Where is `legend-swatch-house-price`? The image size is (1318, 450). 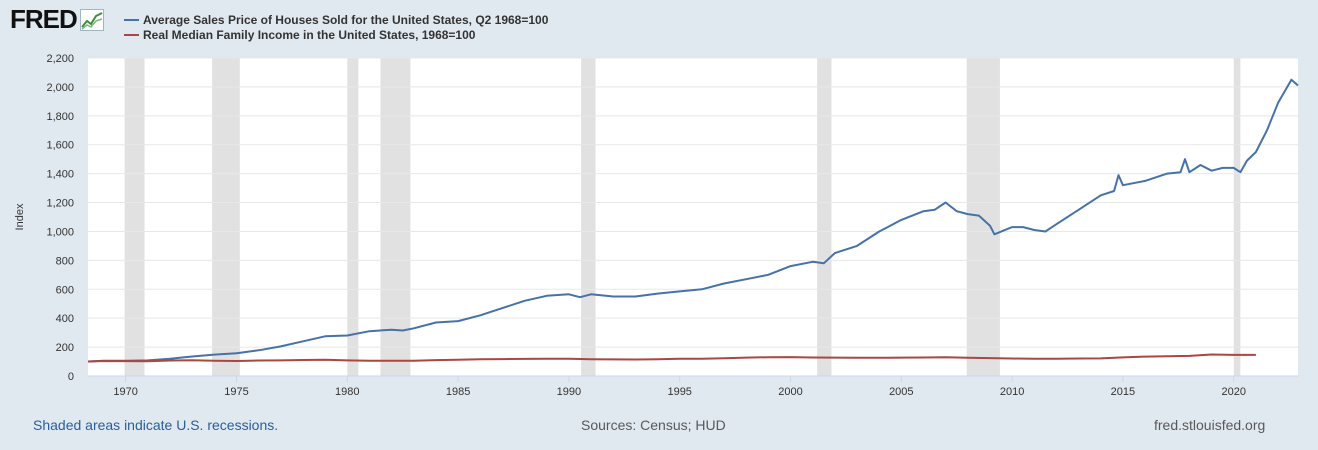 legend-swatch-house-price is located at coordinates (131, 19).